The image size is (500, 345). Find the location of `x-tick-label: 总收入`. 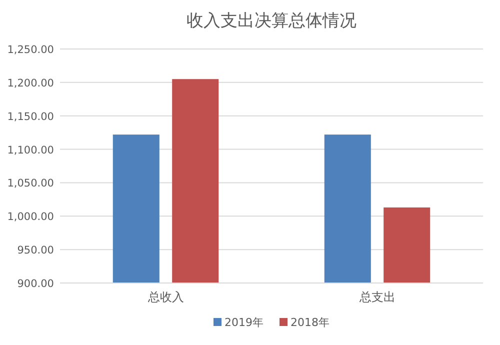

x-tick-label: 总收入 is located at coordinates (165, 297).